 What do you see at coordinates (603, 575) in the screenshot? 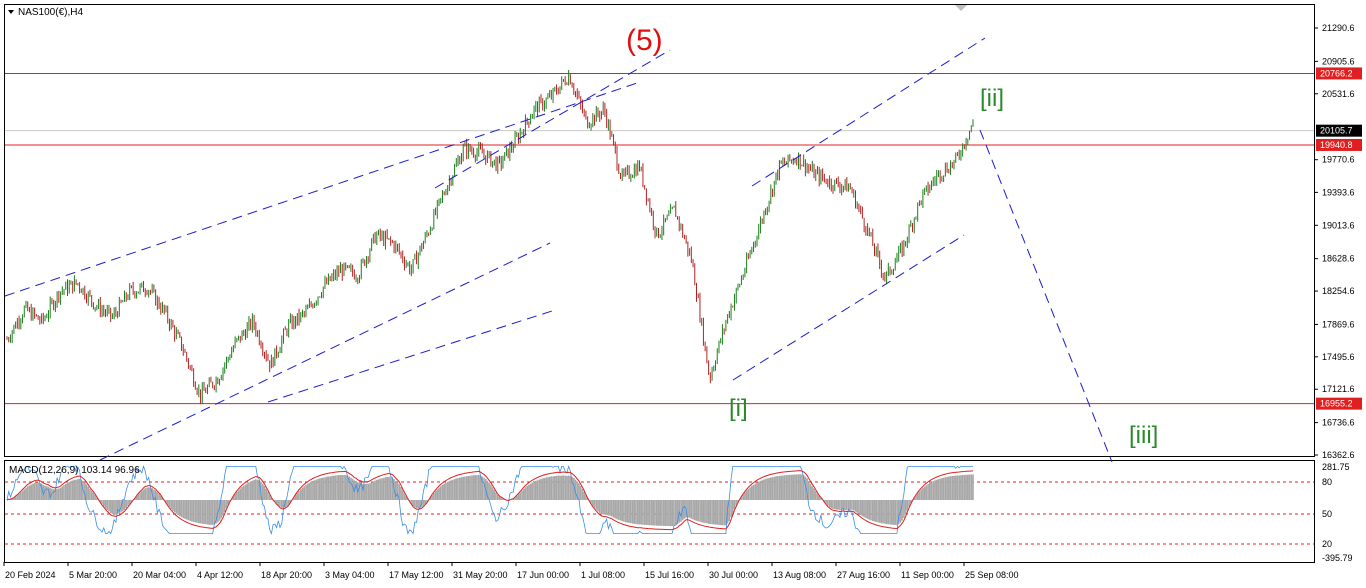
I see `time-tick-label: 1 Jul 08:00` at bounding box center [603, 575].